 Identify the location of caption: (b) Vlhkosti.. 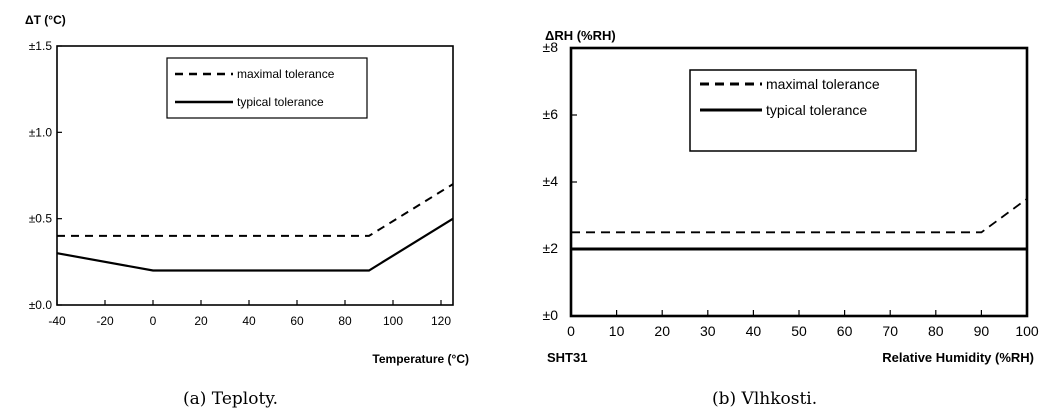
(764, 399).